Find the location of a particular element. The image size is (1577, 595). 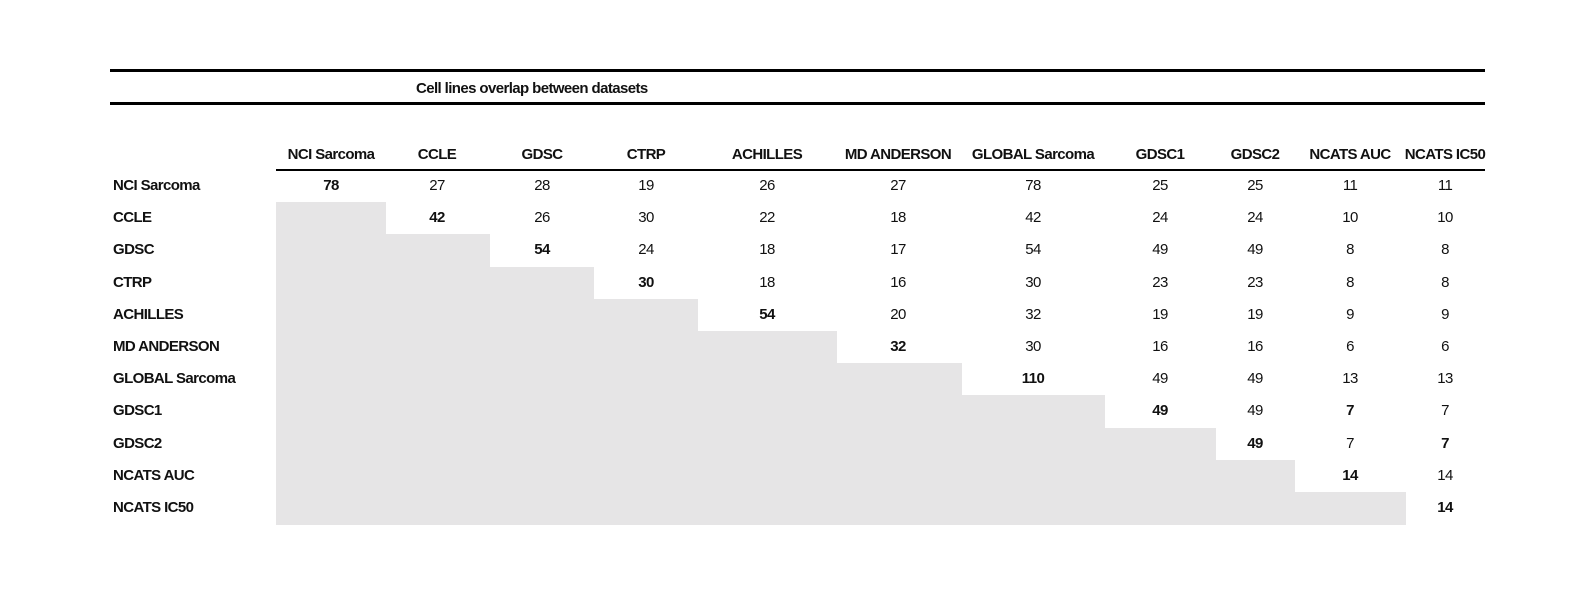

cell-value: 28 is located at coordinates (542, 185).